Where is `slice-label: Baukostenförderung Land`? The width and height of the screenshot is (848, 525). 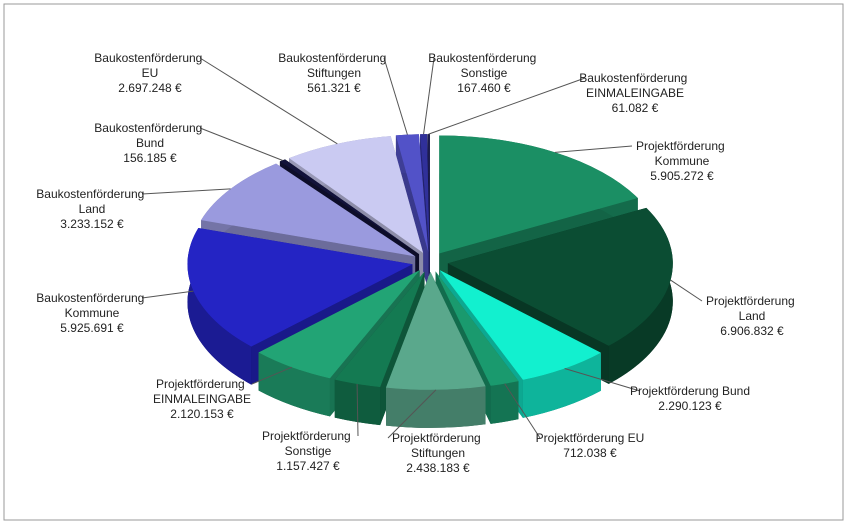 slice-label: Baukostenförderung Land is located at coordinates (91, 201).